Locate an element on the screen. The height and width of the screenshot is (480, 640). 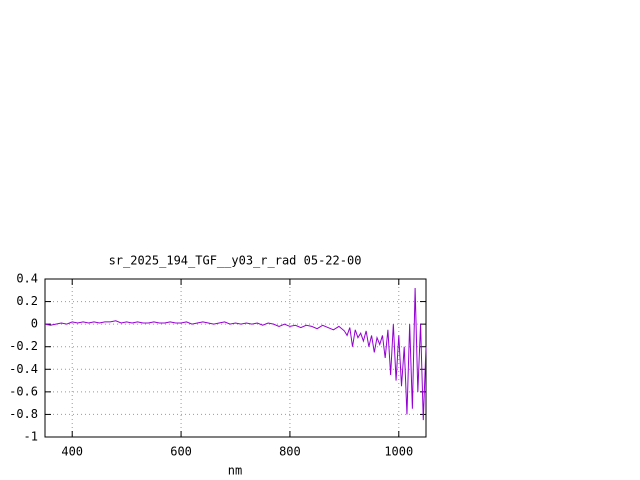
y-tick-label: -0.4 is located at coordinates (23, 369).